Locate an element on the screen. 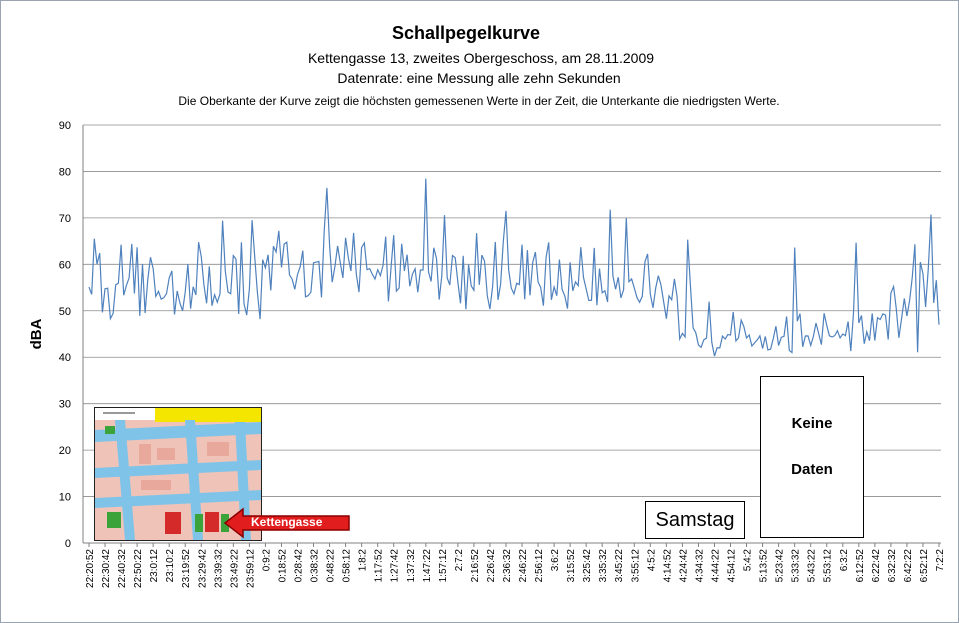  x-tick-label: 5:23:42 is located at coordinates (780, 566).